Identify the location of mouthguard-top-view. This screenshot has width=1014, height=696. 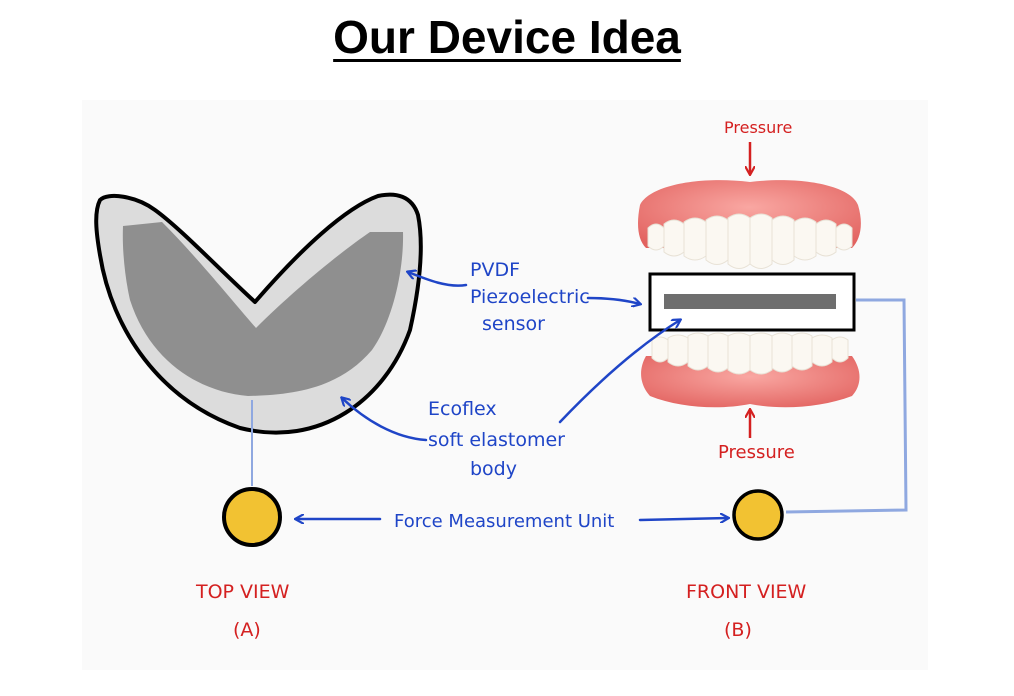
(258, 339).